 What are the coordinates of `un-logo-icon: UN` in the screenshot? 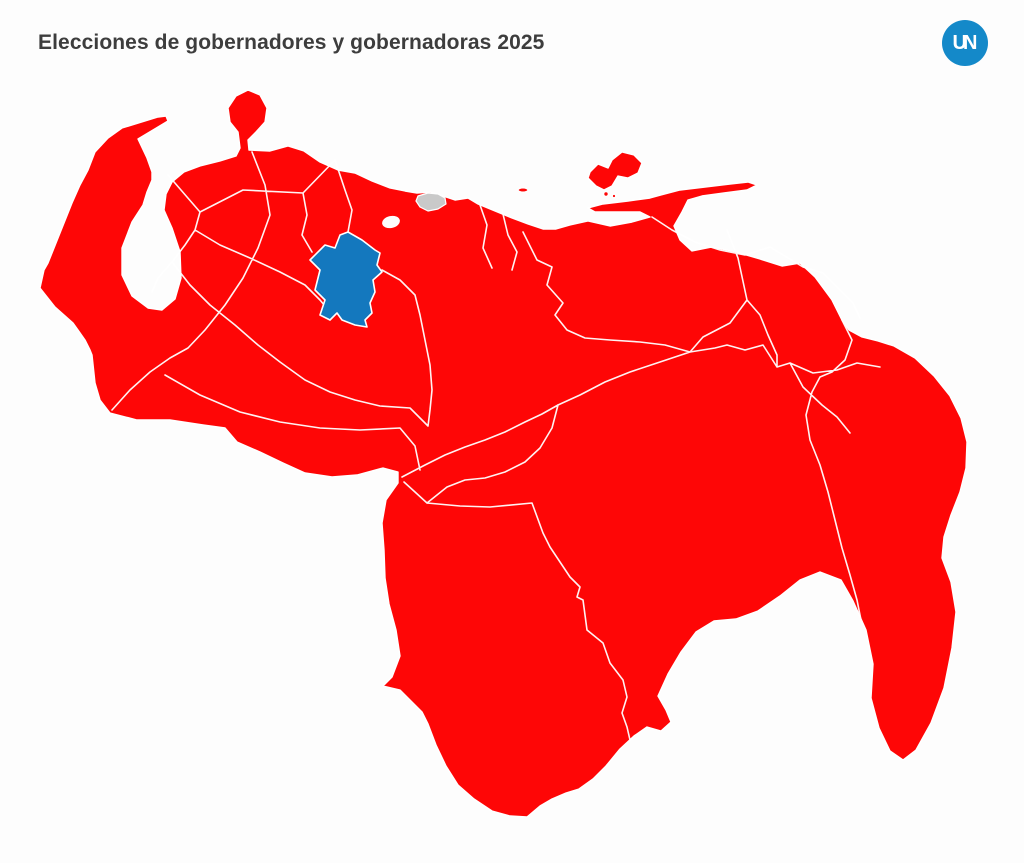 It's located at (965, 43).